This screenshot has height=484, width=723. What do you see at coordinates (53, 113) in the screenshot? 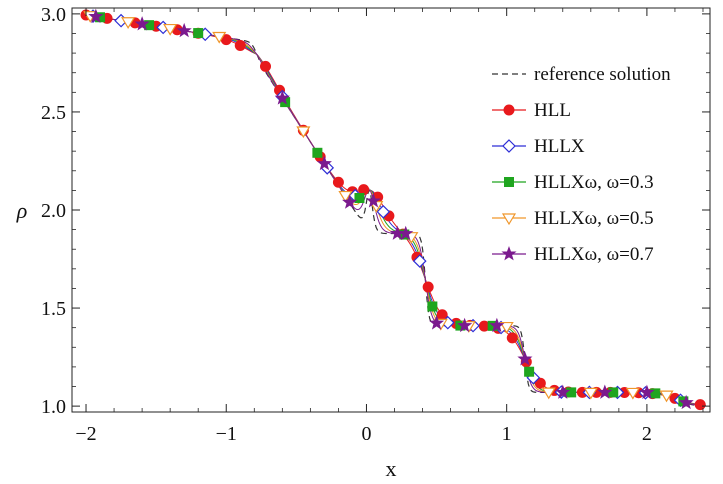
I see `y-tick-label: 2.5` at bounding box center [53, 113].